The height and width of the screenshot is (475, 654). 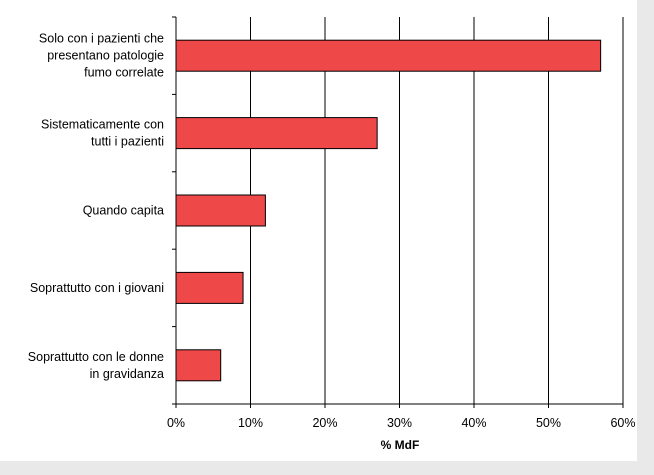 I want to click on x-tick-label: 30%, so click(x=399, y=423).